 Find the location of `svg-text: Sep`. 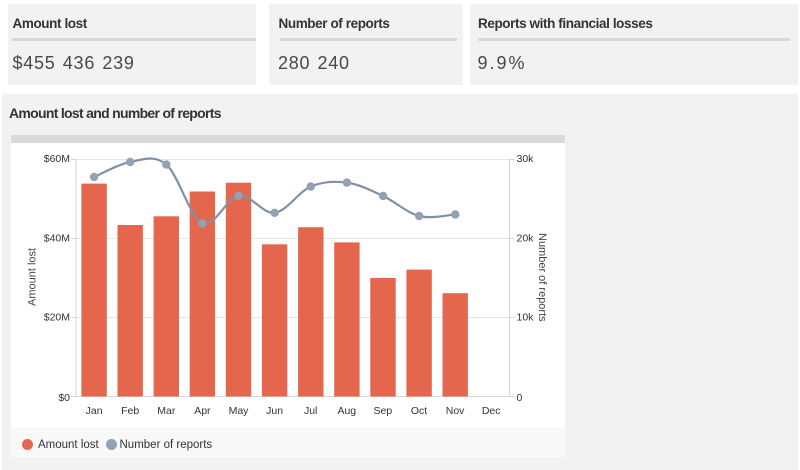

svg-text: Sep is located at coordinates (383, 411).